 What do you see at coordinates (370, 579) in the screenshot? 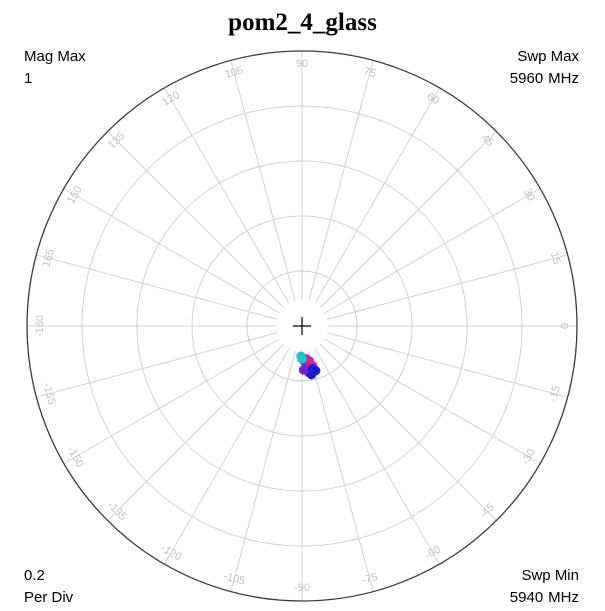
I see `angle-tick-label: -75` at bounding box center [370, 579].